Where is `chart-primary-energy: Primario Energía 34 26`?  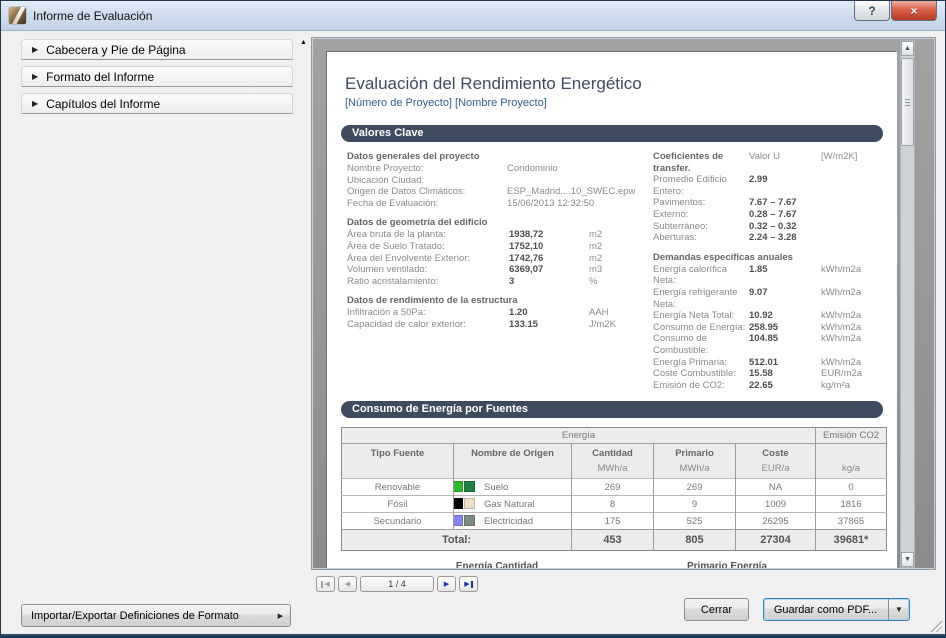 chart-primary-energy: Primario Energía 34 26 is located at coordinates (727, 564).